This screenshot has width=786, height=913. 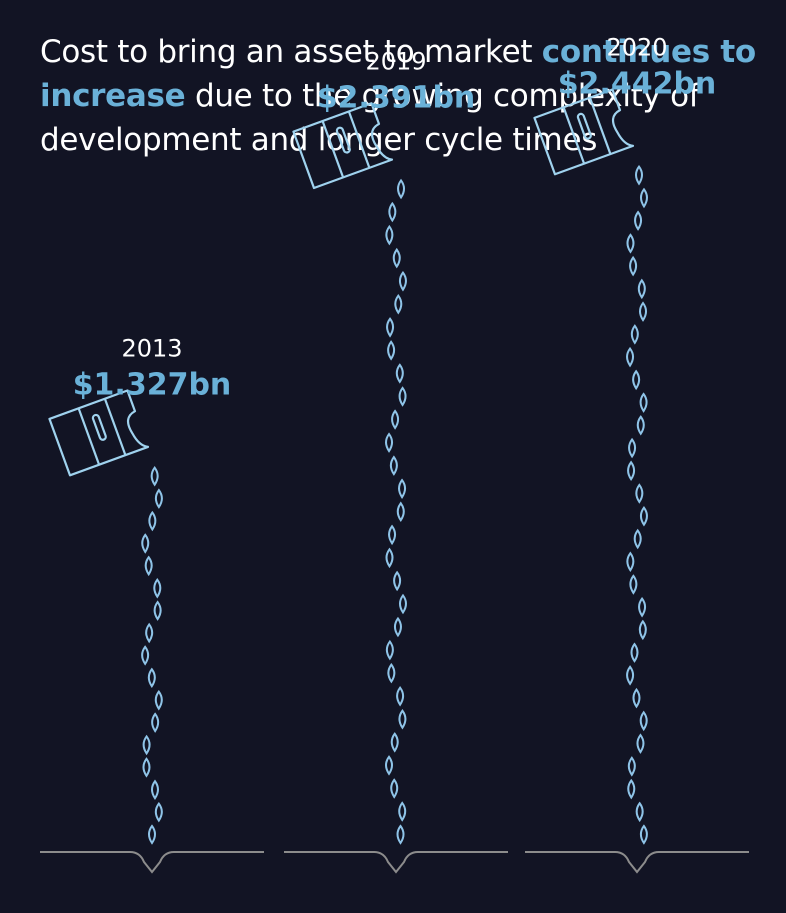 What do you see at coordinates (152, 385) in the screenshot?
I see `value-label: $1.327bn` at bounding box center [152, 385].